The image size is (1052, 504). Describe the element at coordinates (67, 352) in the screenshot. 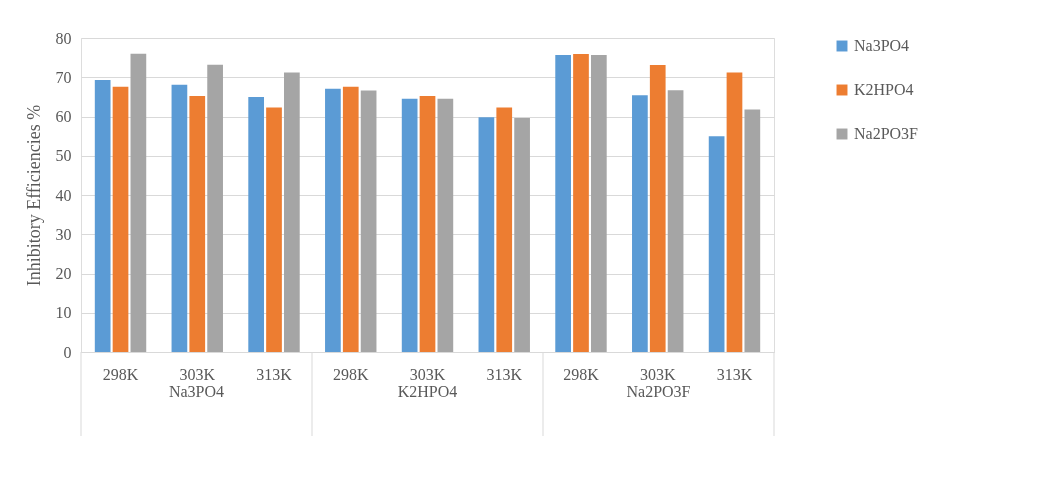

I see `y-tick-label: 0` at that location.